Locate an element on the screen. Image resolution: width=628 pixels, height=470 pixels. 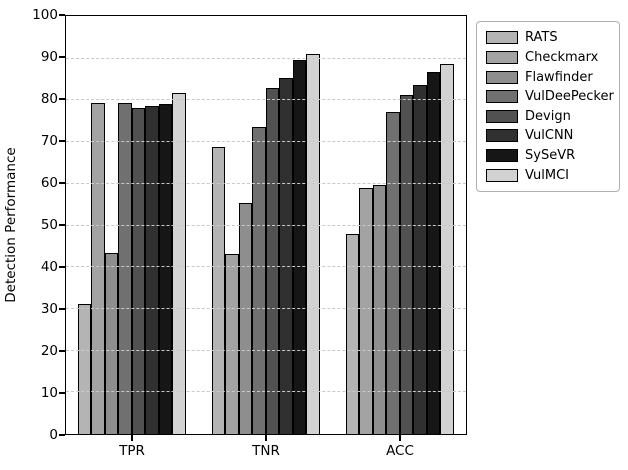
legend-label-vulcnn: VulCNN is located at coordinates (549, 136).